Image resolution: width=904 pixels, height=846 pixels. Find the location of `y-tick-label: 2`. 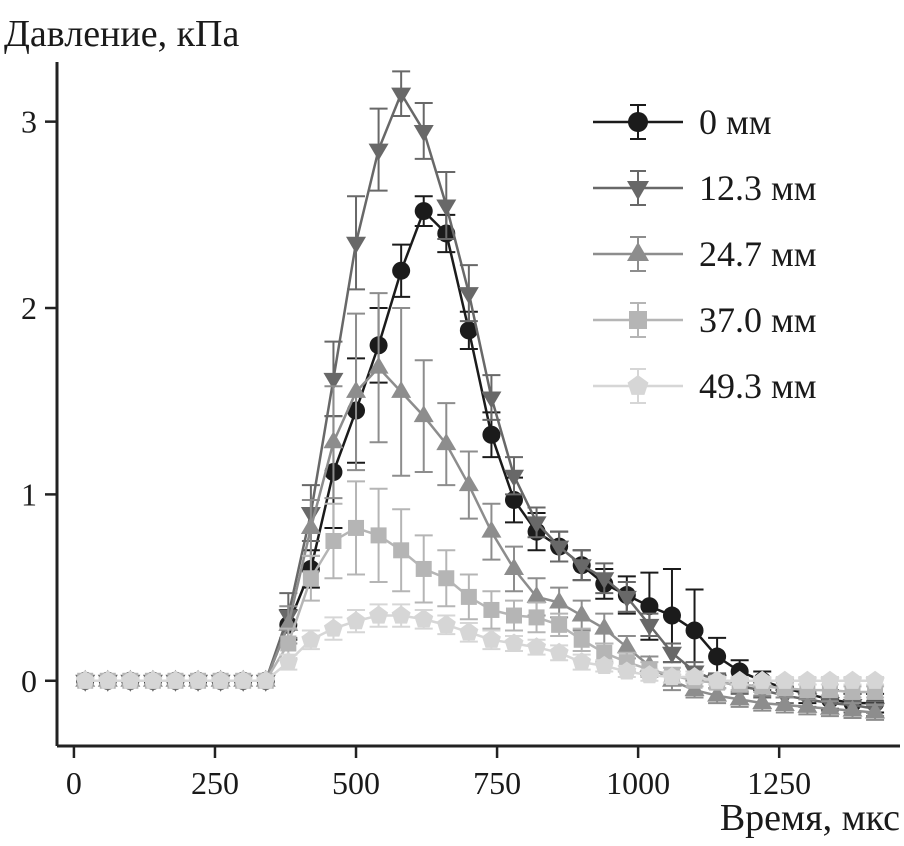

y-tick-label: 2 is located at coordinates (29, 308).